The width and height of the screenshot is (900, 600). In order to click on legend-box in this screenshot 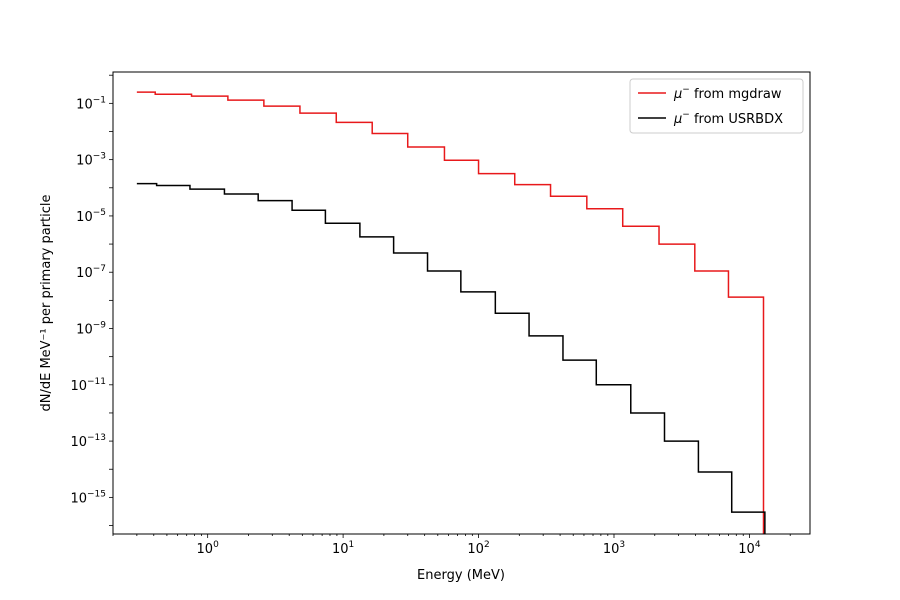, I will do `click(716, 106)`.